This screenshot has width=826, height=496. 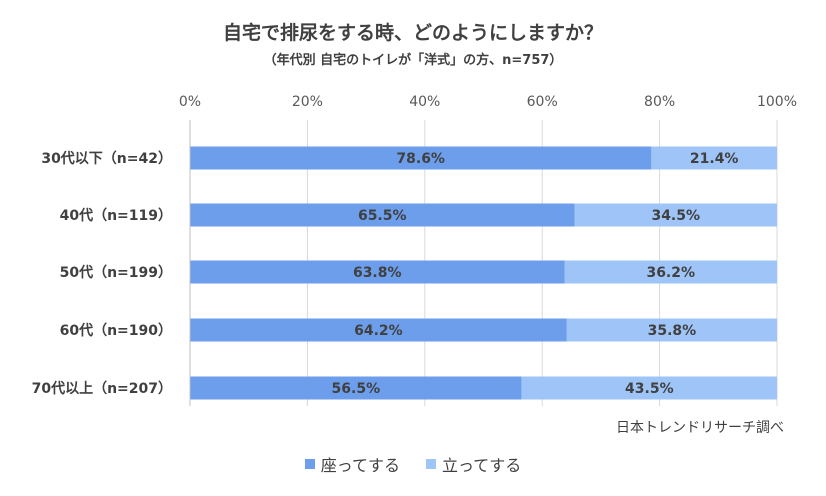 What do you see at coordinates (309, 464) in the screenshot?
I see `legend-swatch-sitting` at bounding box center [309, 464].